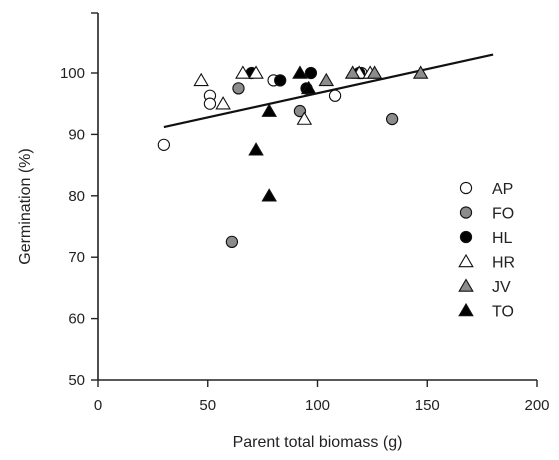 The height and width of the screenshot is (460, 559). I want to click on trendline-group, so click(328, 91).